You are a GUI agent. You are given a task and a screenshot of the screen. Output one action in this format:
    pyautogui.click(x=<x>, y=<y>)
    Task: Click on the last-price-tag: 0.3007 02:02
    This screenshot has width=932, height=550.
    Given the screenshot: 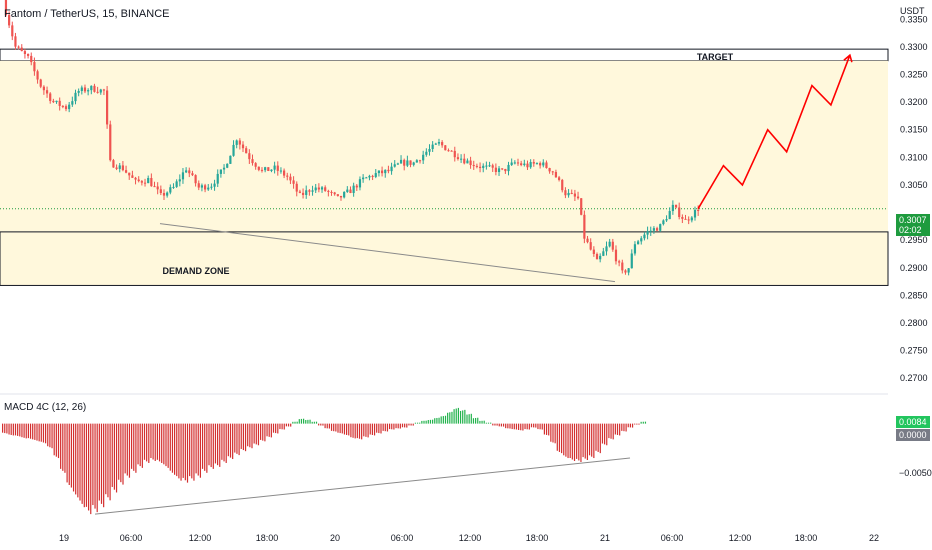 What is the action you would take?
    pyautogui.click(x=913, y=225)
    